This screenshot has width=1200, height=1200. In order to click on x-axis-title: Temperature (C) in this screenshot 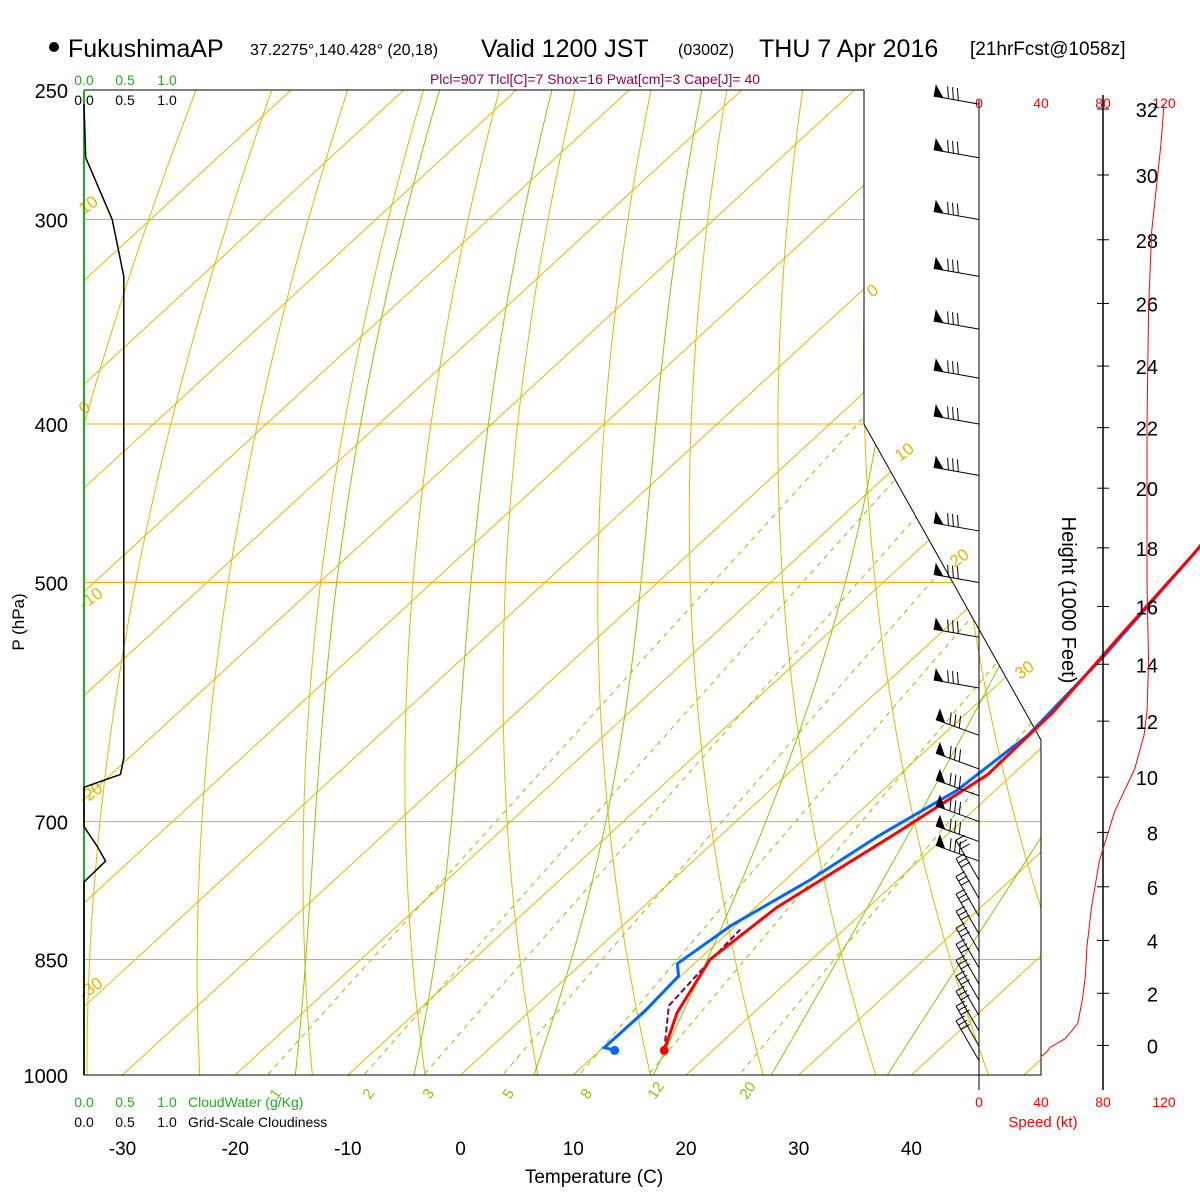, I will do `click(594, 1177)`.